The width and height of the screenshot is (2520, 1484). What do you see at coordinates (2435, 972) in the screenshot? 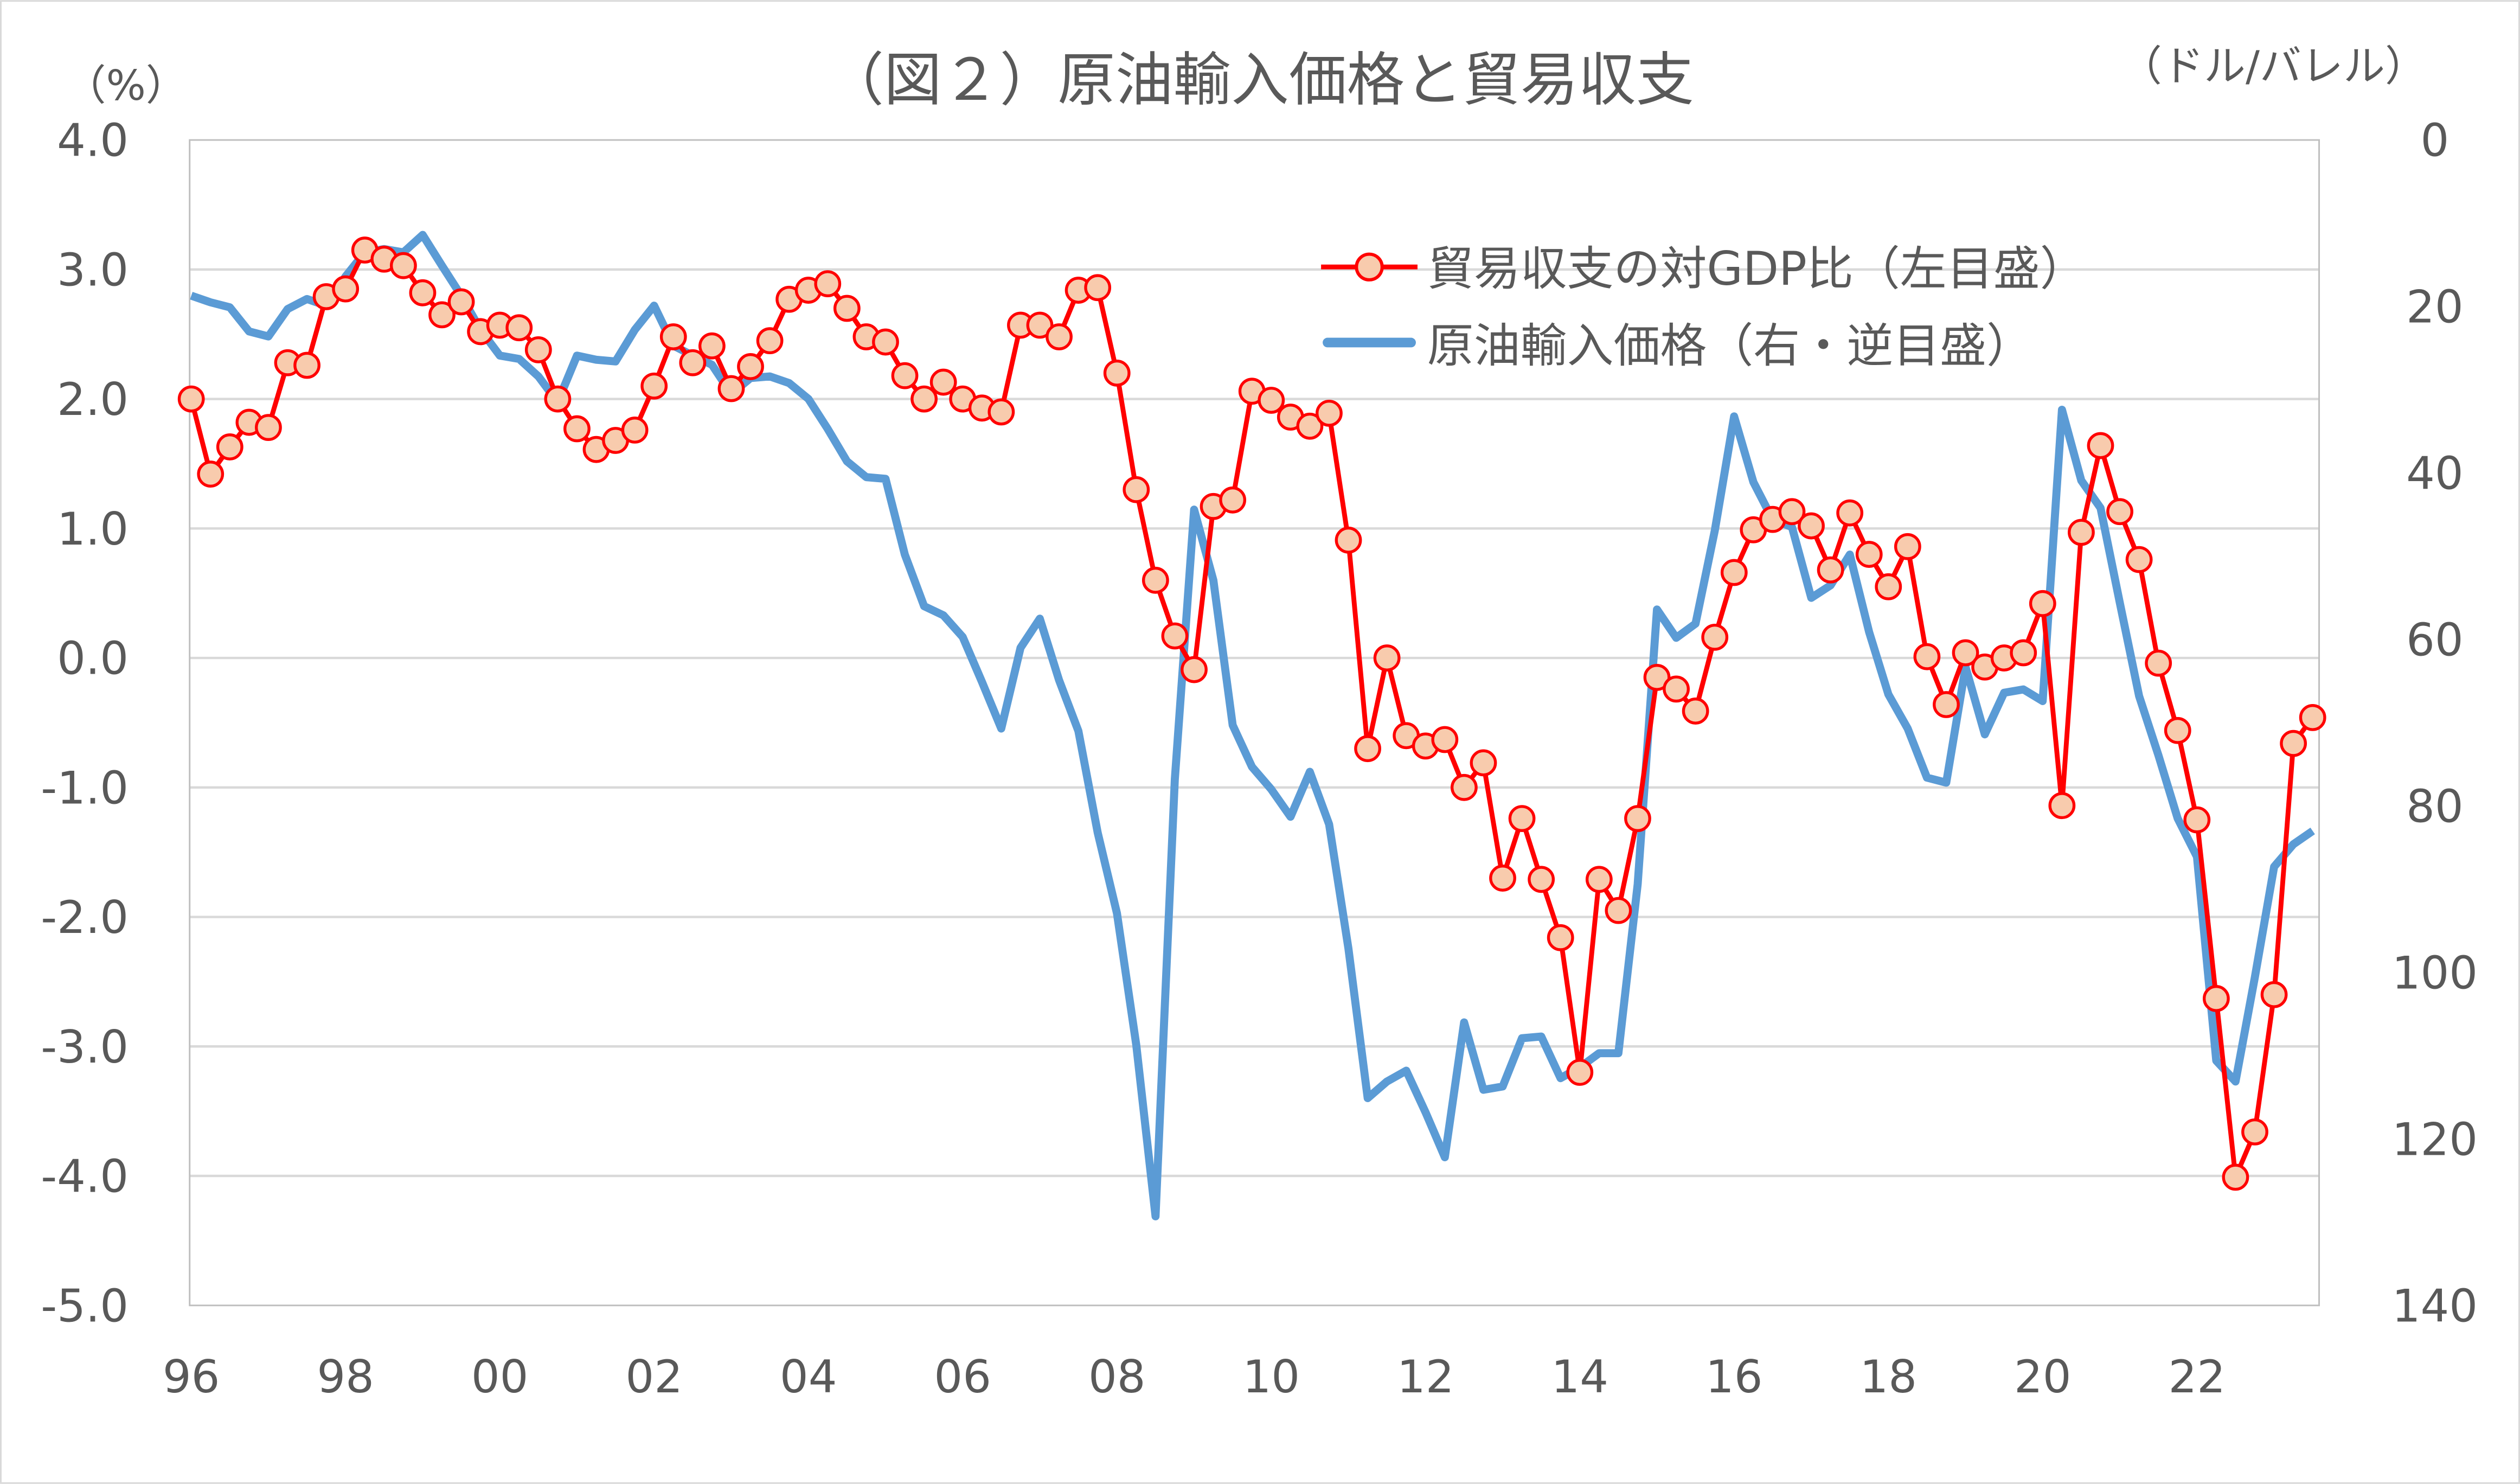
I see `right-tick-label: 100` at bounding box center [2435, 972].